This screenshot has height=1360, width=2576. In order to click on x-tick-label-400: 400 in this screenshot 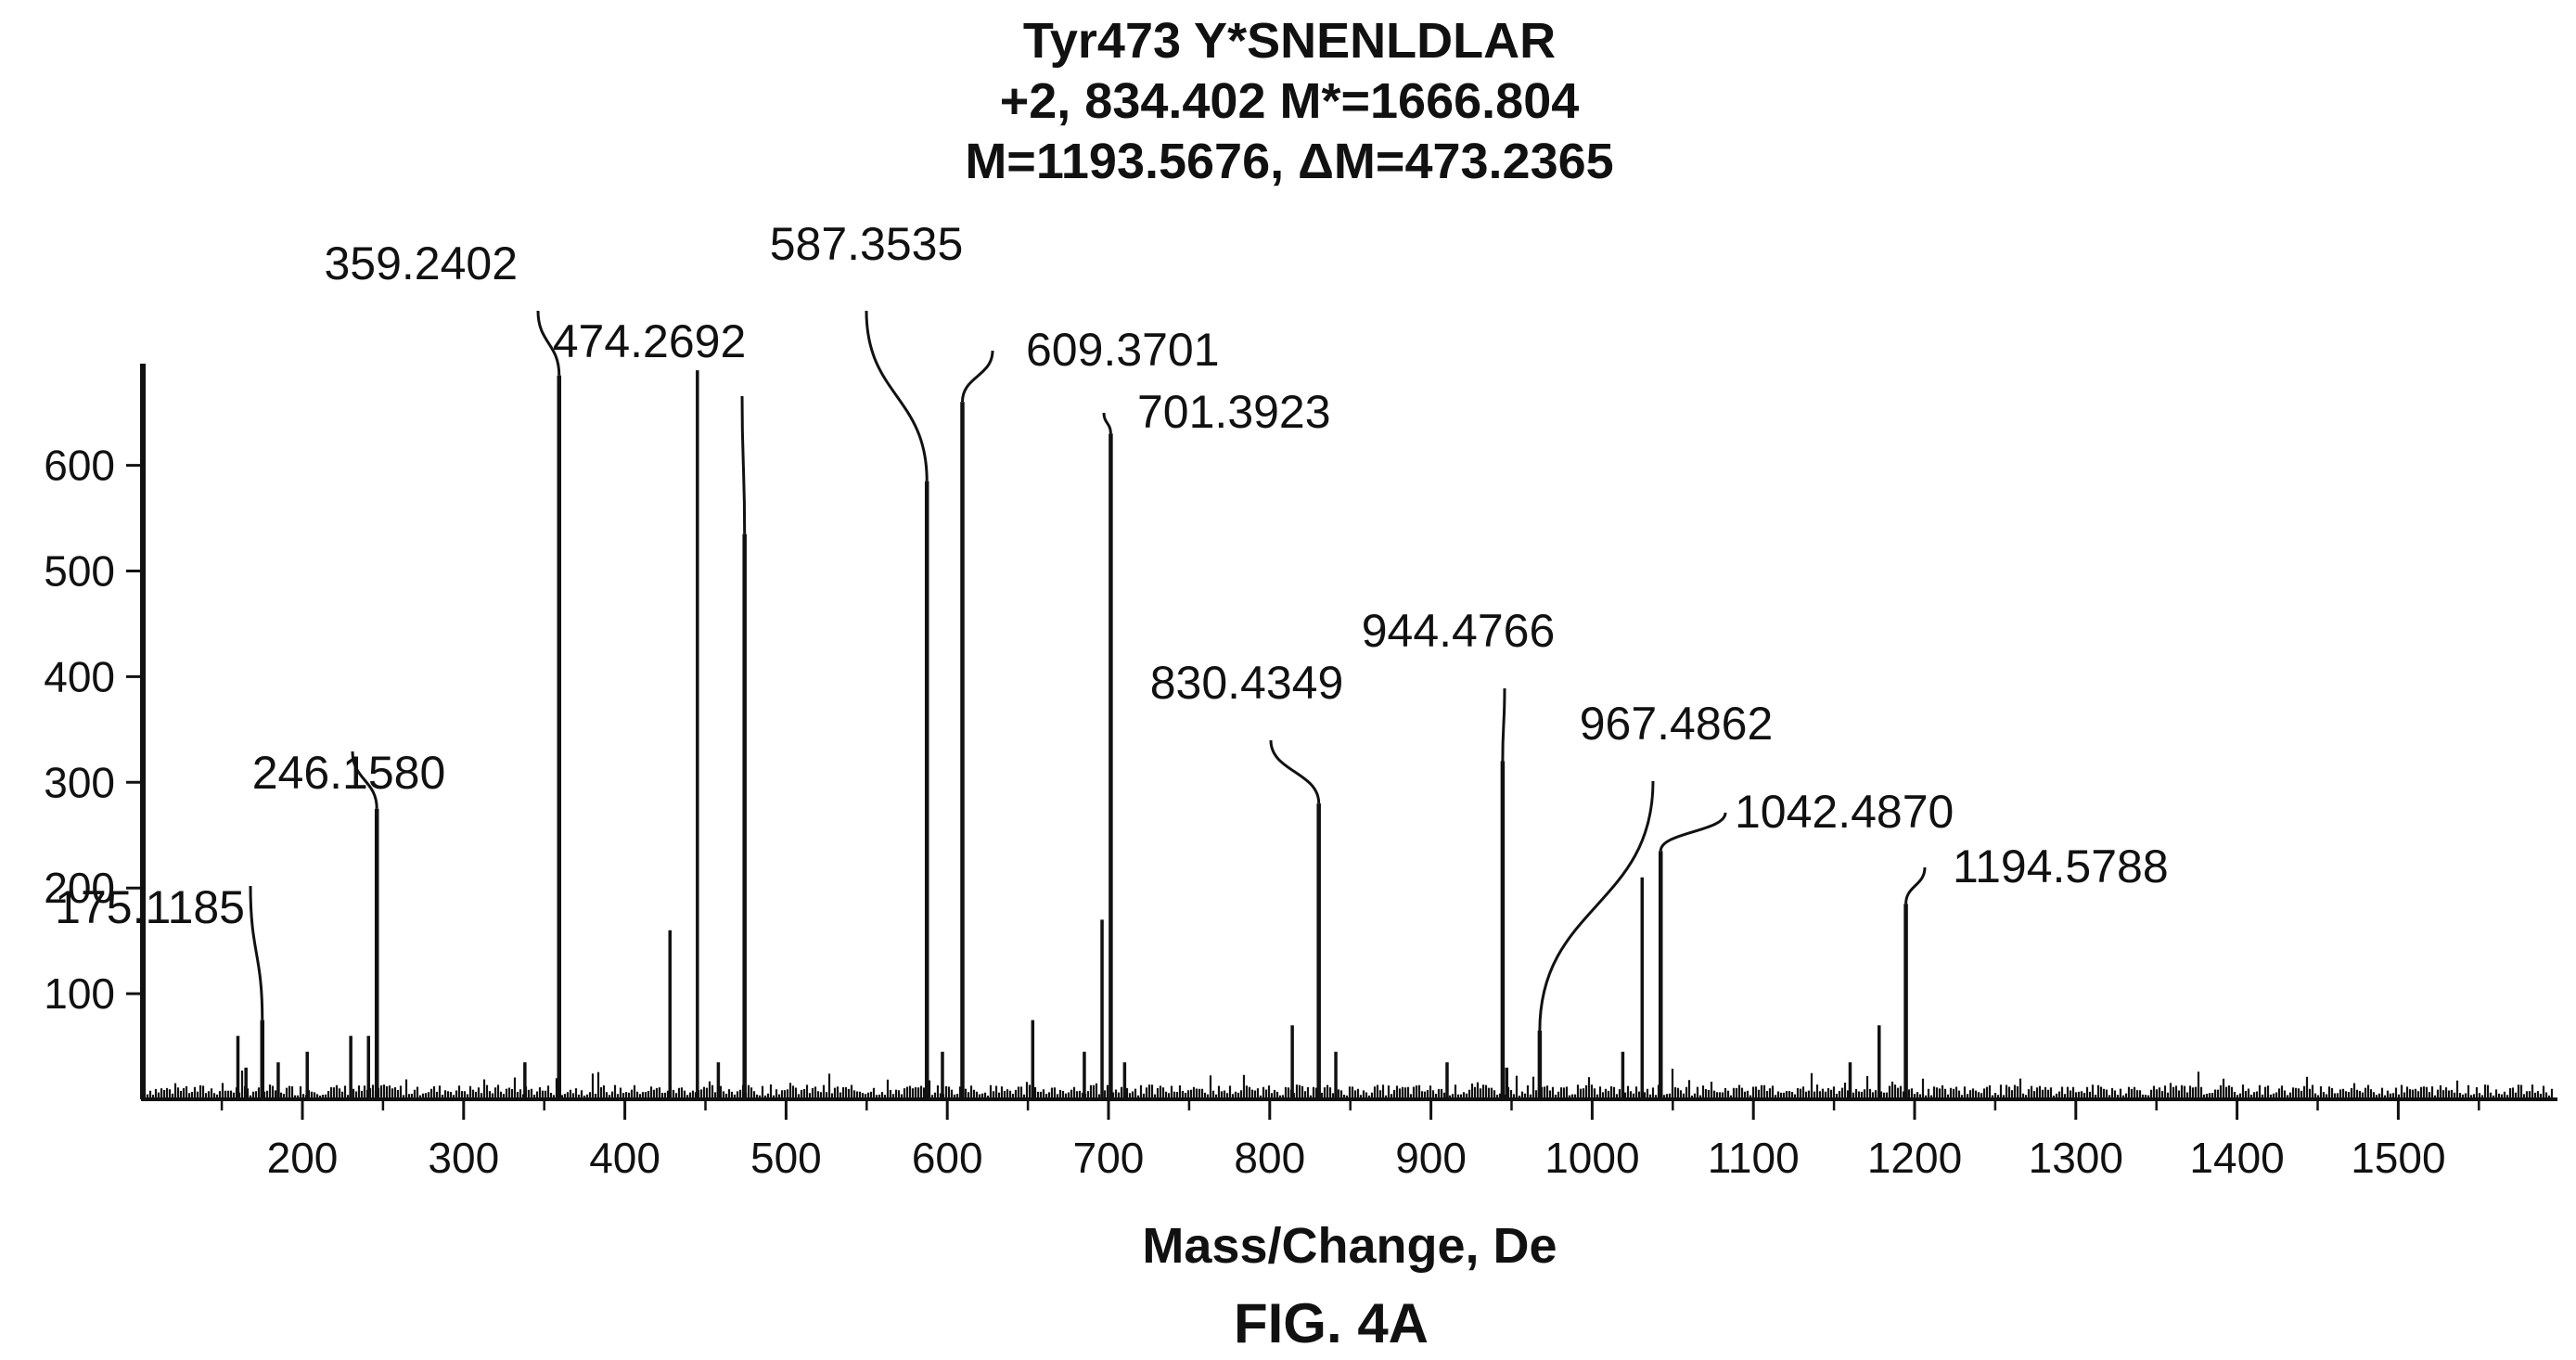, I will do `click(624, 1158)`.